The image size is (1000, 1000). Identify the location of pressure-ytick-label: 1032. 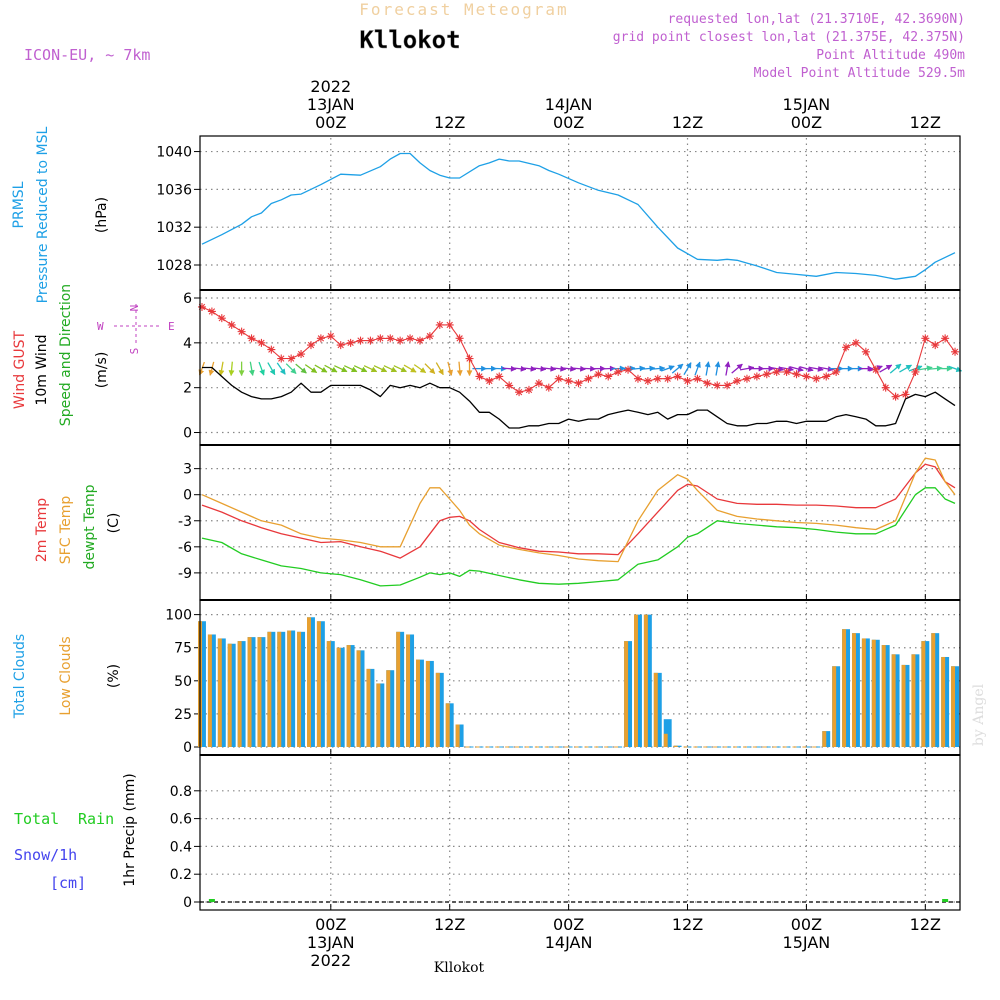
(174, 228).